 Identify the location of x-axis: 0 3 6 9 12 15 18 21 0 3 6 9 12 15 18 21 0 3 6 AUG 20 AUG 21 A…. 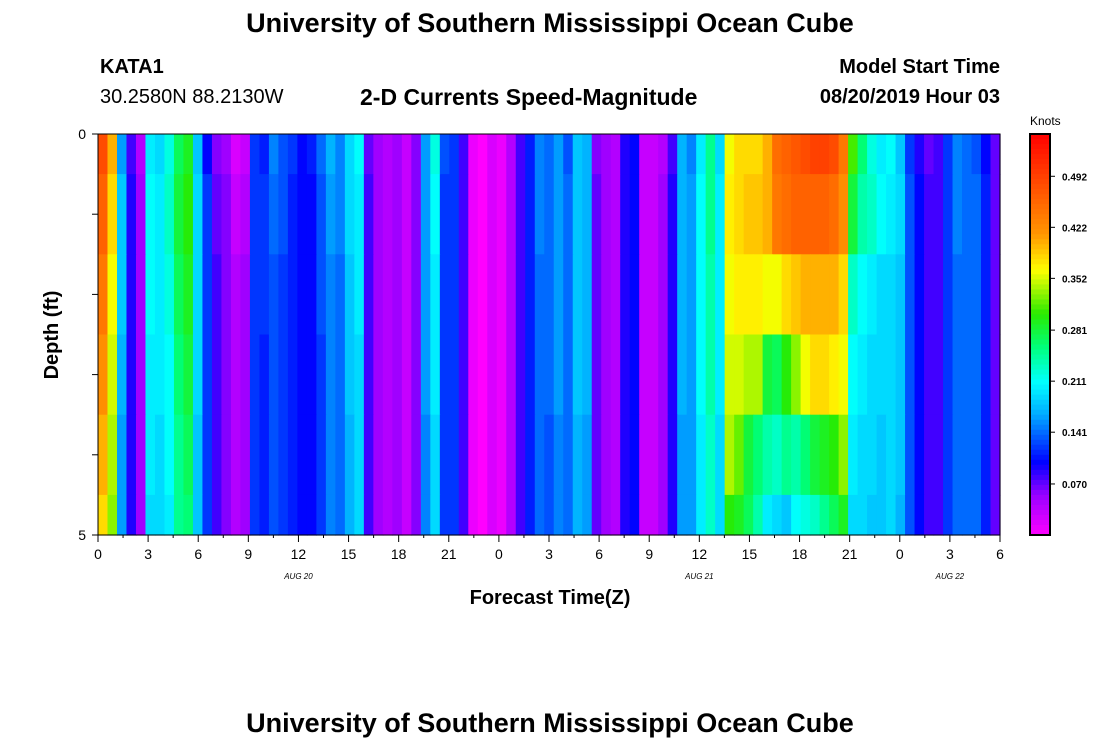
(549, 558).